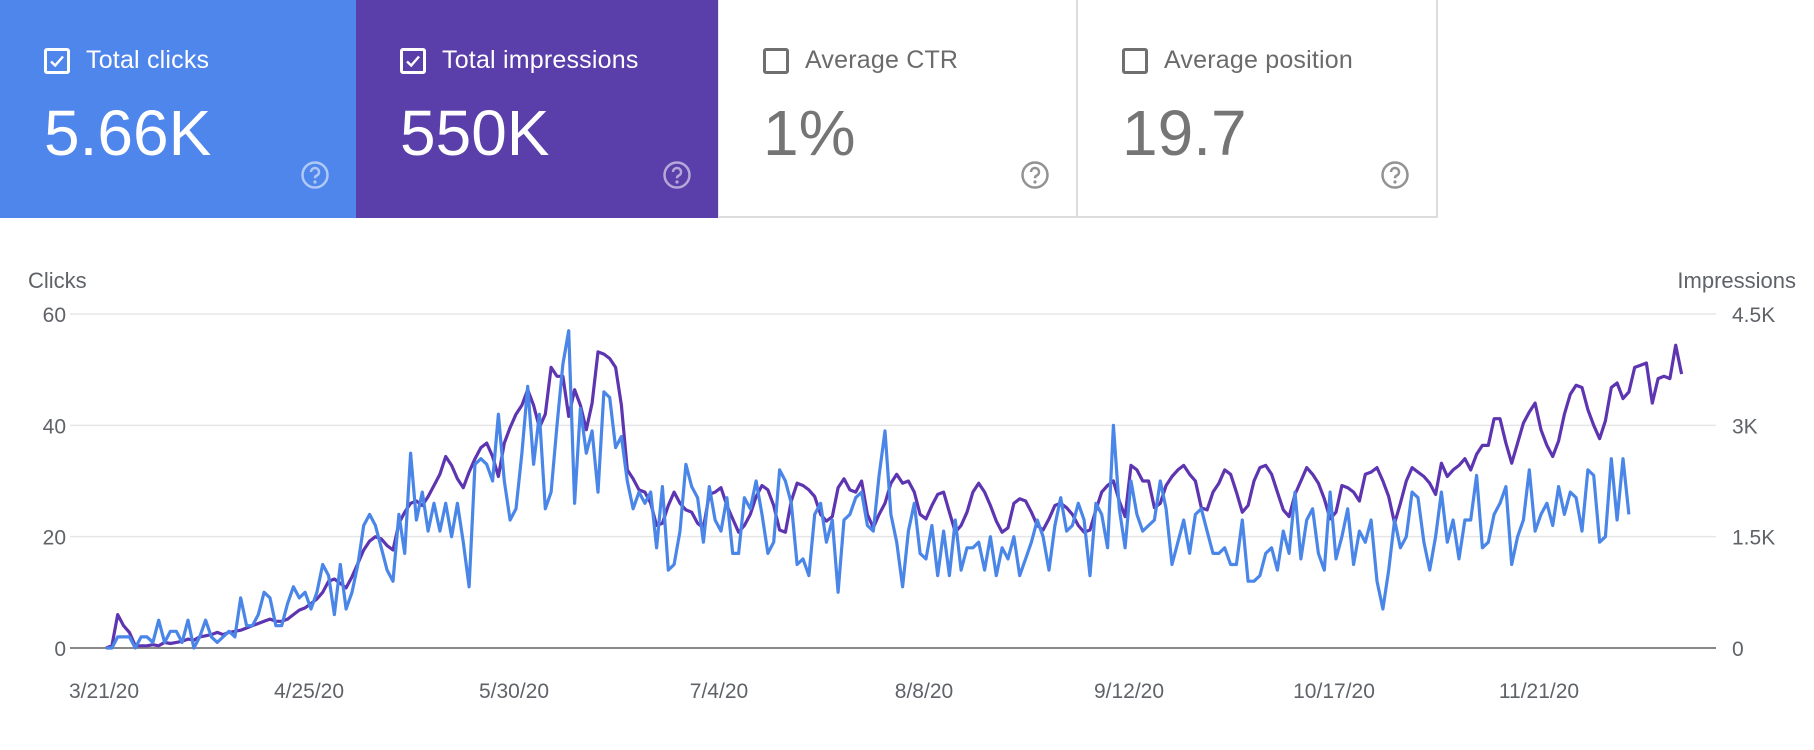 The width and height of the screenshot is (1814, 750). What do you see at coordinates (809, 133) in the screenshot?
I see `metric-value: 1%` at bounding box center [809, 133].